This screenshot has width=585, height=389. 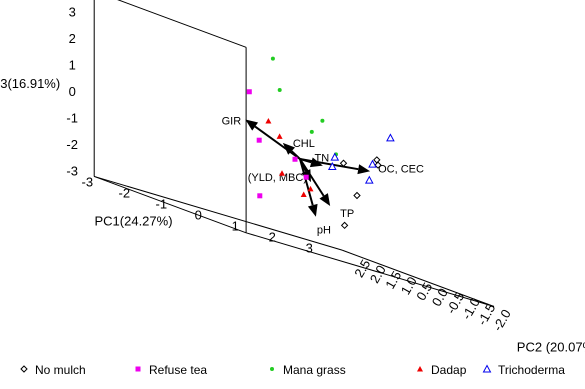 What do you see at coordinates (72, 144) in the screenshot?
I see `z-tick-label: -2` at bounding box center [72, 144].